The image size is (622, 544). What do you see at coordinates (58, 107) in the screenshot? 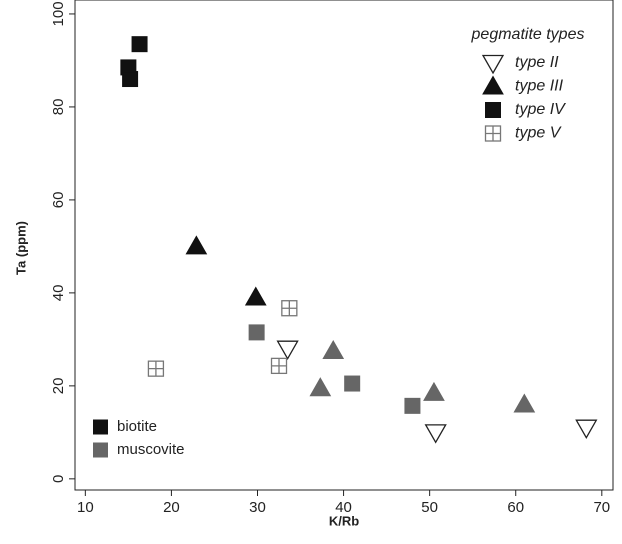
I see `y-tick-label: 80` at bounding box center [58, 107].